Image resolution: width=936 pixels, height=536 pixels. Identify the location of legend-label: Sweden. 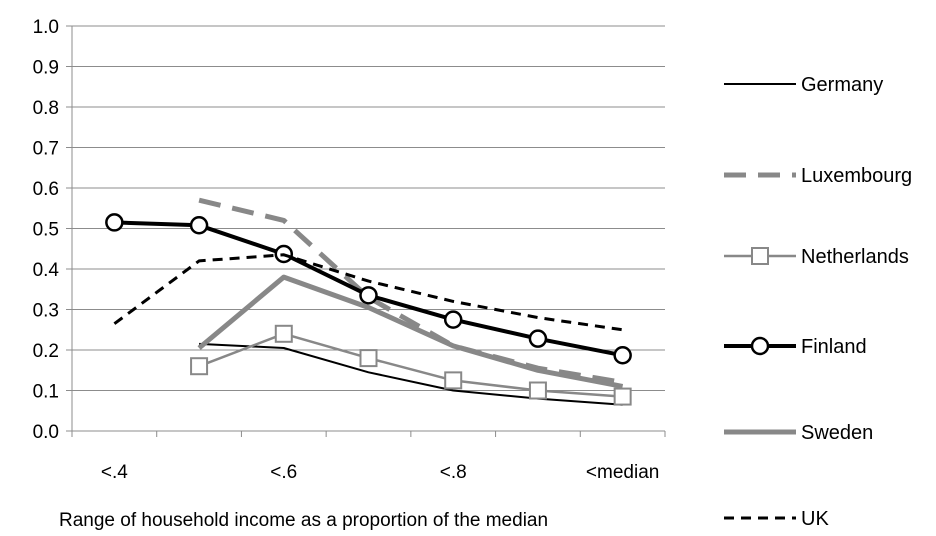
(837, 433).